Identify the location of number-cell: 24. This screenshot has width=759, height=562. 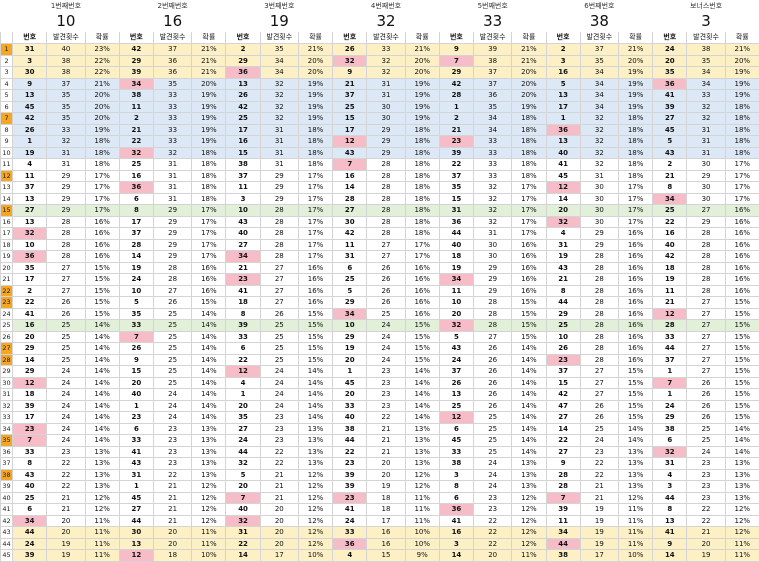
(30, 544).